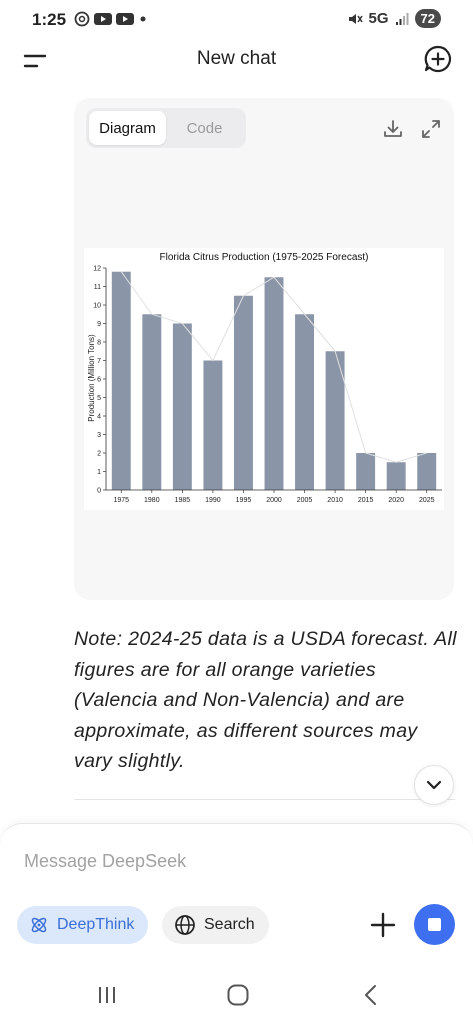 The height and width of the screenshot is (1024, 473). What do you see at coordinates (152, 500) in the screenshot?
I see `chart-x-tick-label: 1980` at bounding box center [152, 500].